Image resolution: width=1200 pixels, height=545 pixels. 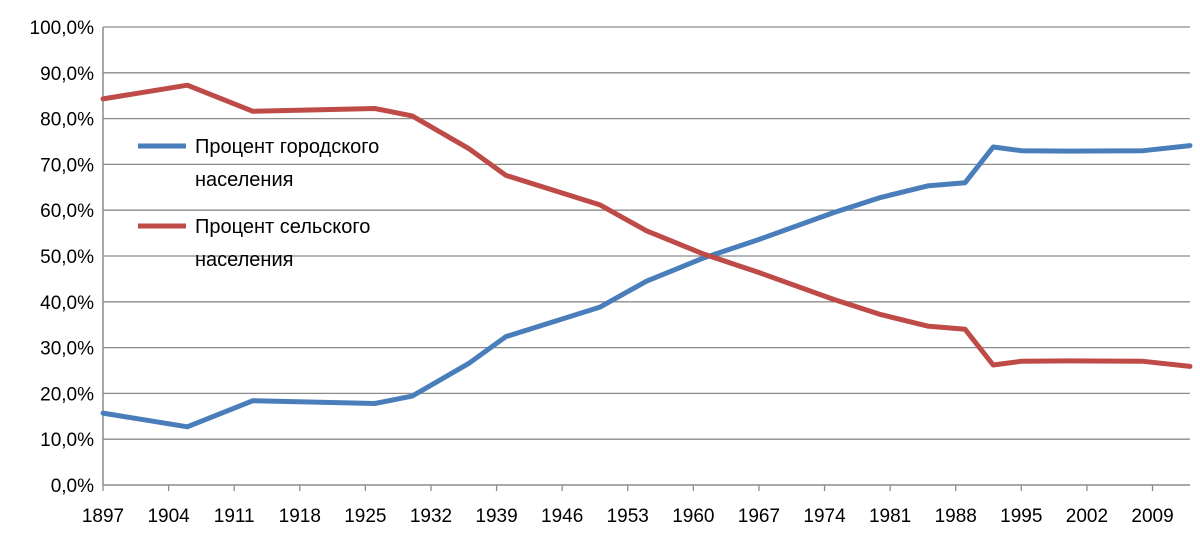 I want to click on y-tick-label: 60,0%, so click(x=67, y=211).